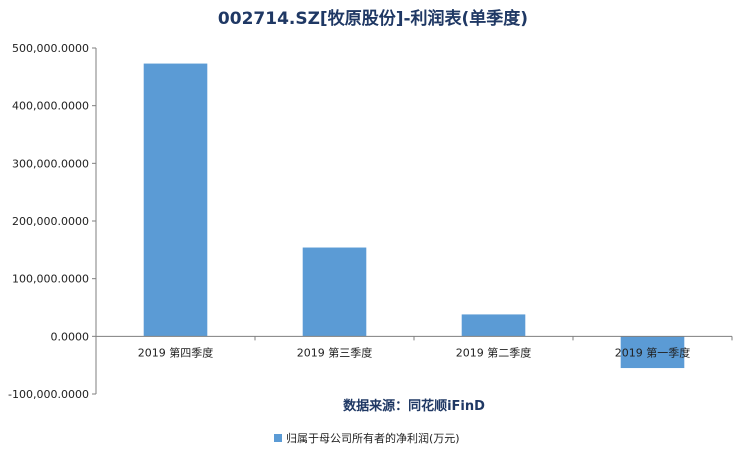  Describe the element at coordinates (50, 163) in the screenshot. I see `y-tick-label: 300,000.0000` at that location.